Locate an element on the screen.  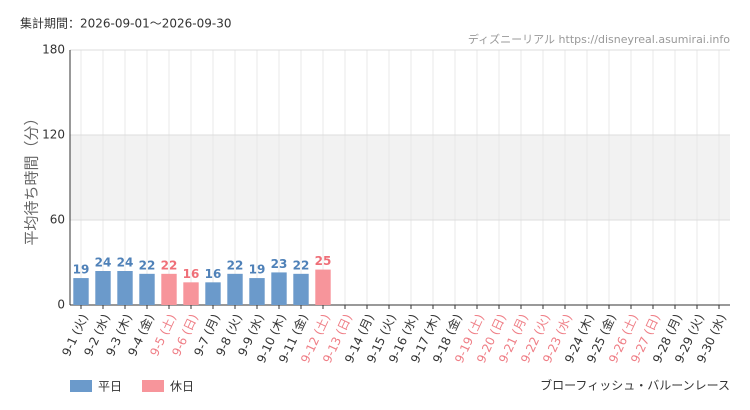
y-tick-label: 180 is located at coordinates (53, 50).